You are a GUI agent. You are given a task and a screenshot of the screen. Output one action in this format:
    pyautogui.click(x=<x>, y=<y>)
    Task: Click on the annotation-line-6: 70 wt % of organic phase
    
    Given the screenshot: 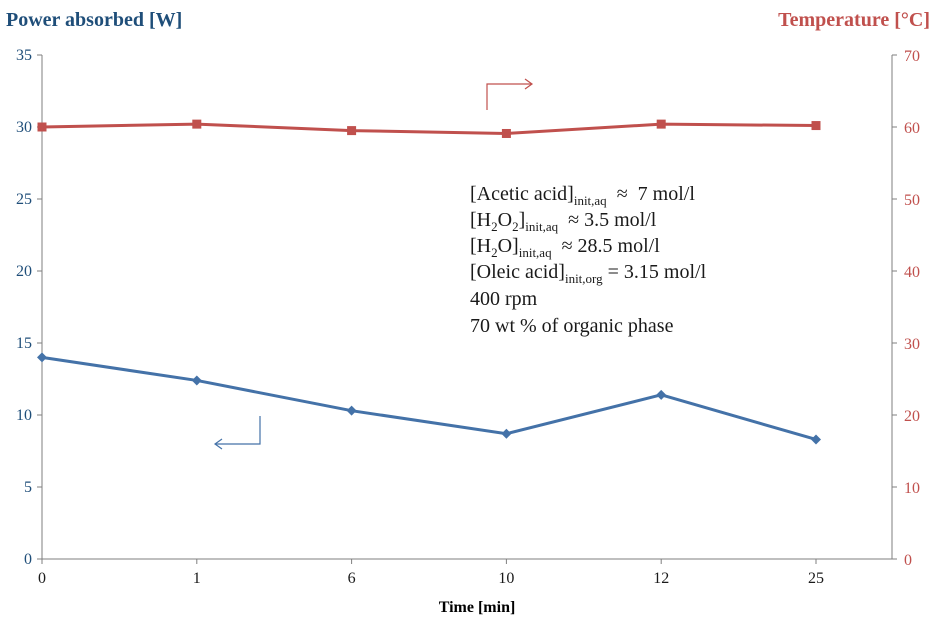 What is the action you would take?
    pyautogui.click(x=572, y=326)
    